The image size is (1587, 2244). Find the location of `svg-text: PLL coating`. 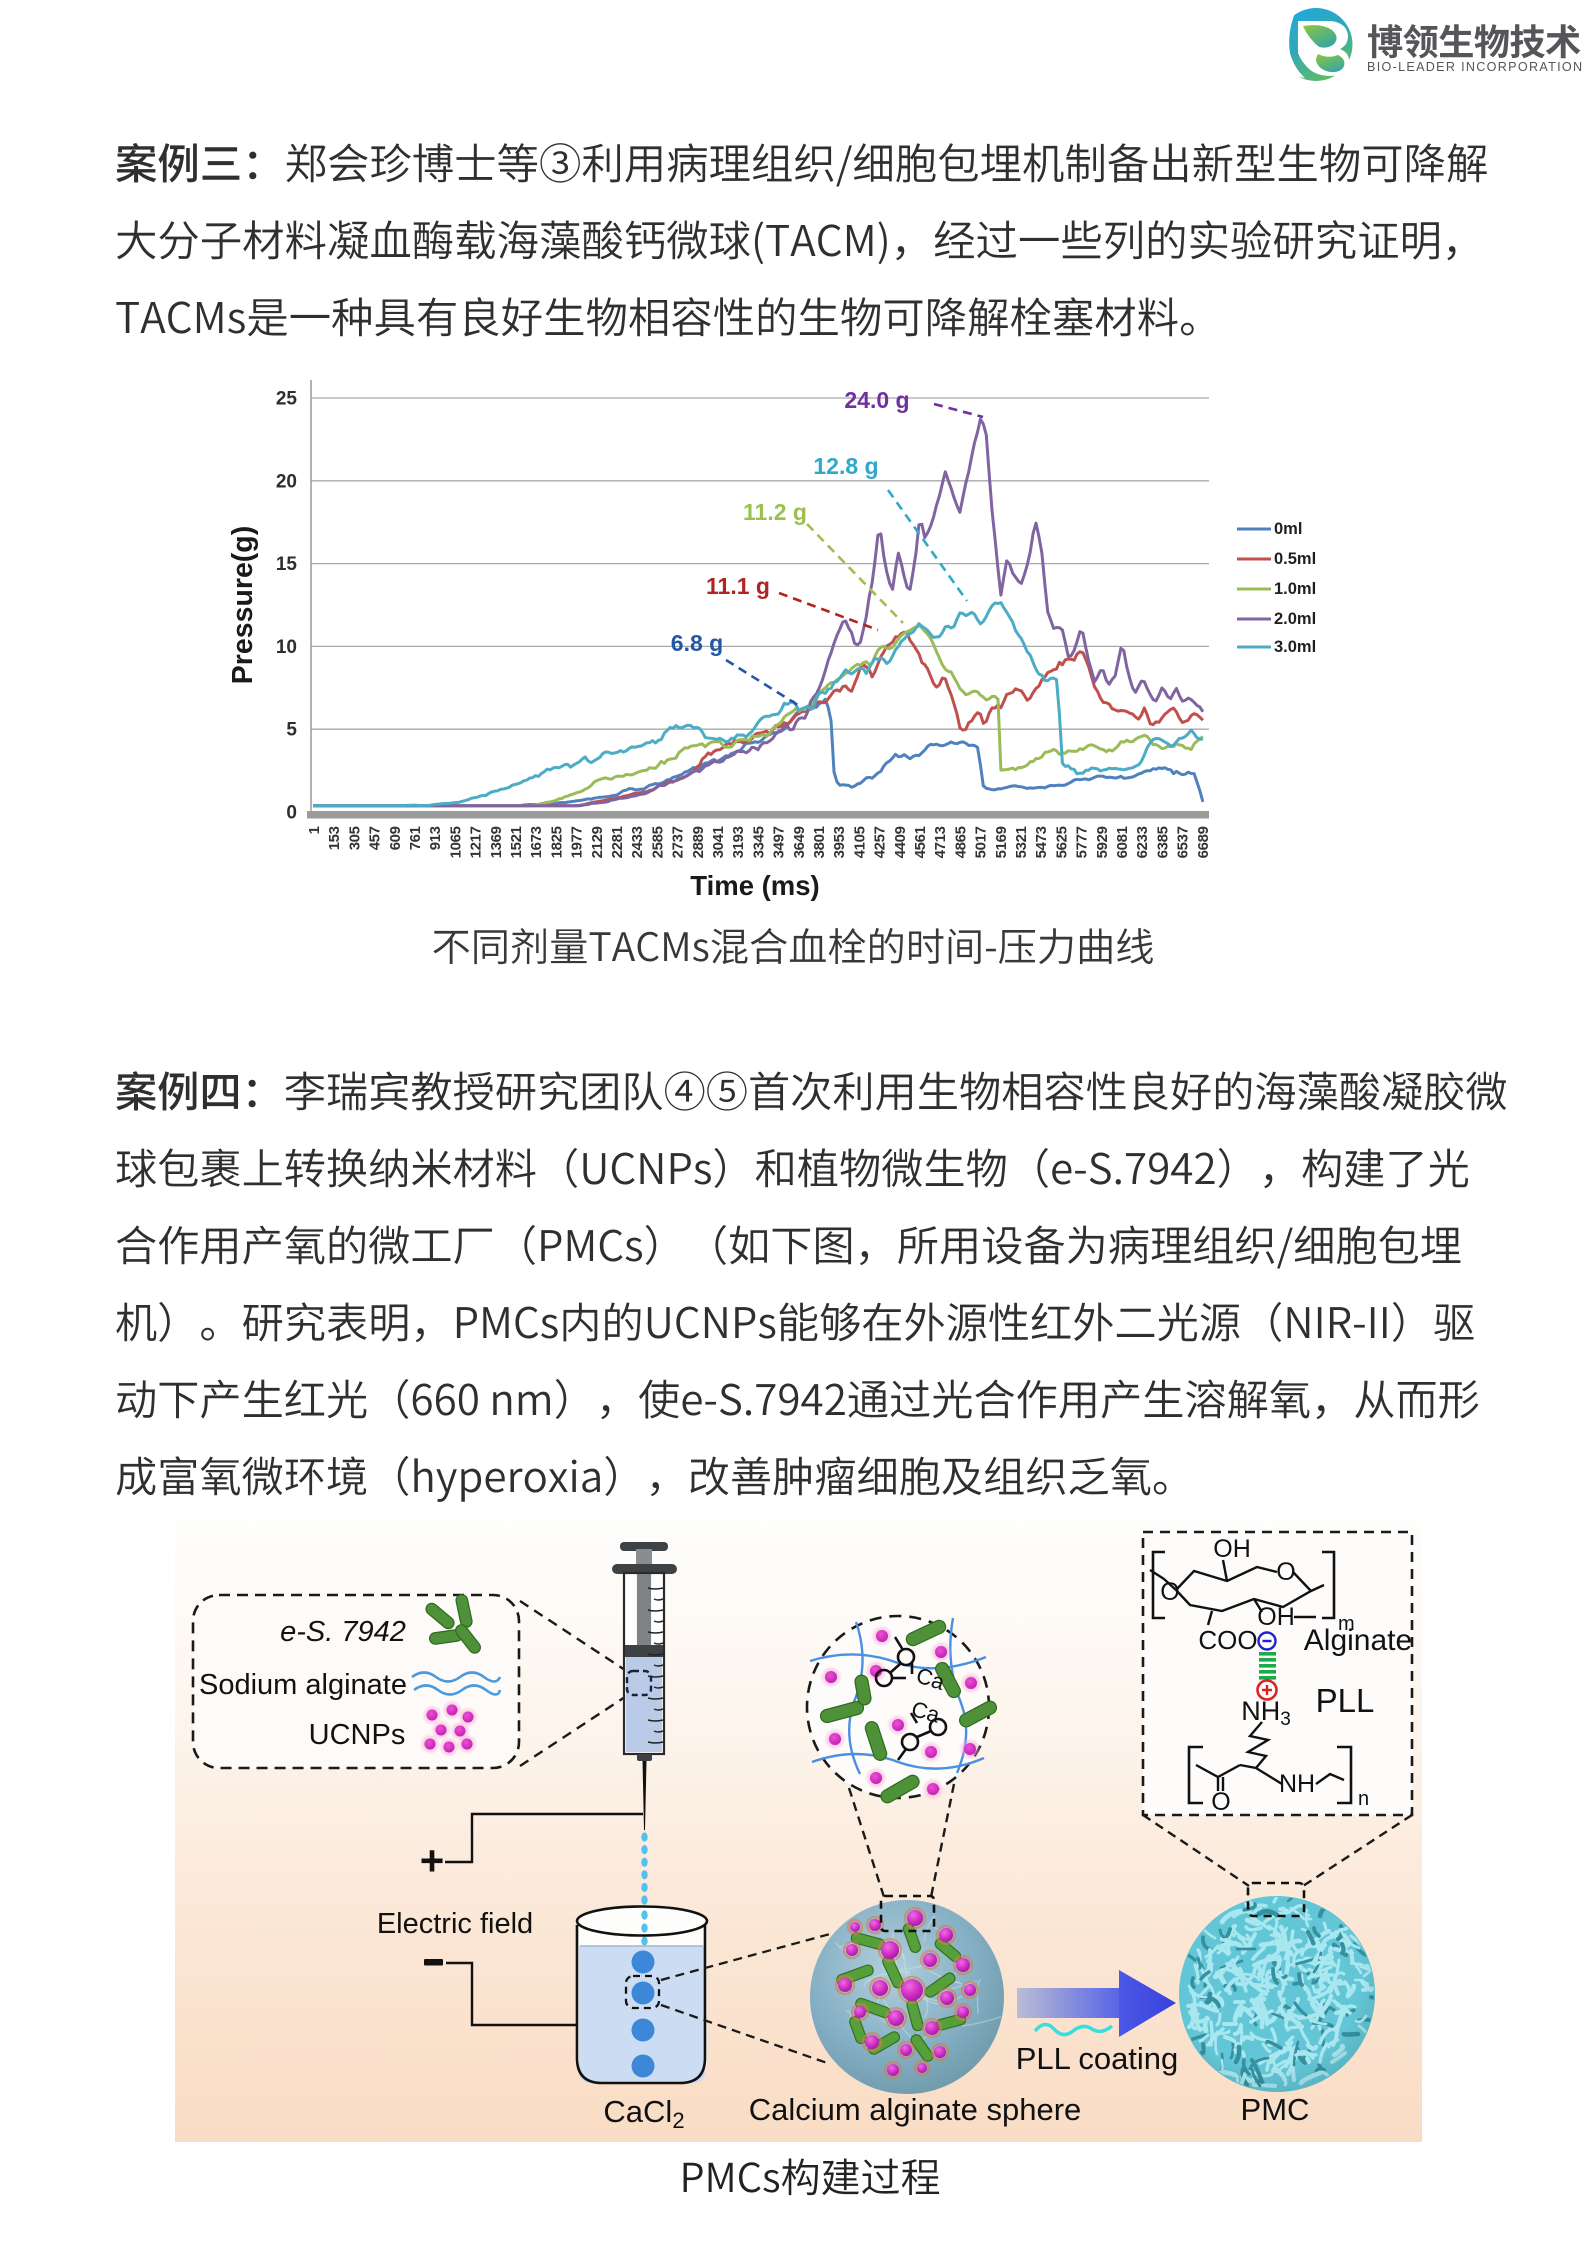

svg-text: PLL coating is located at coordinates (1097, 2058).